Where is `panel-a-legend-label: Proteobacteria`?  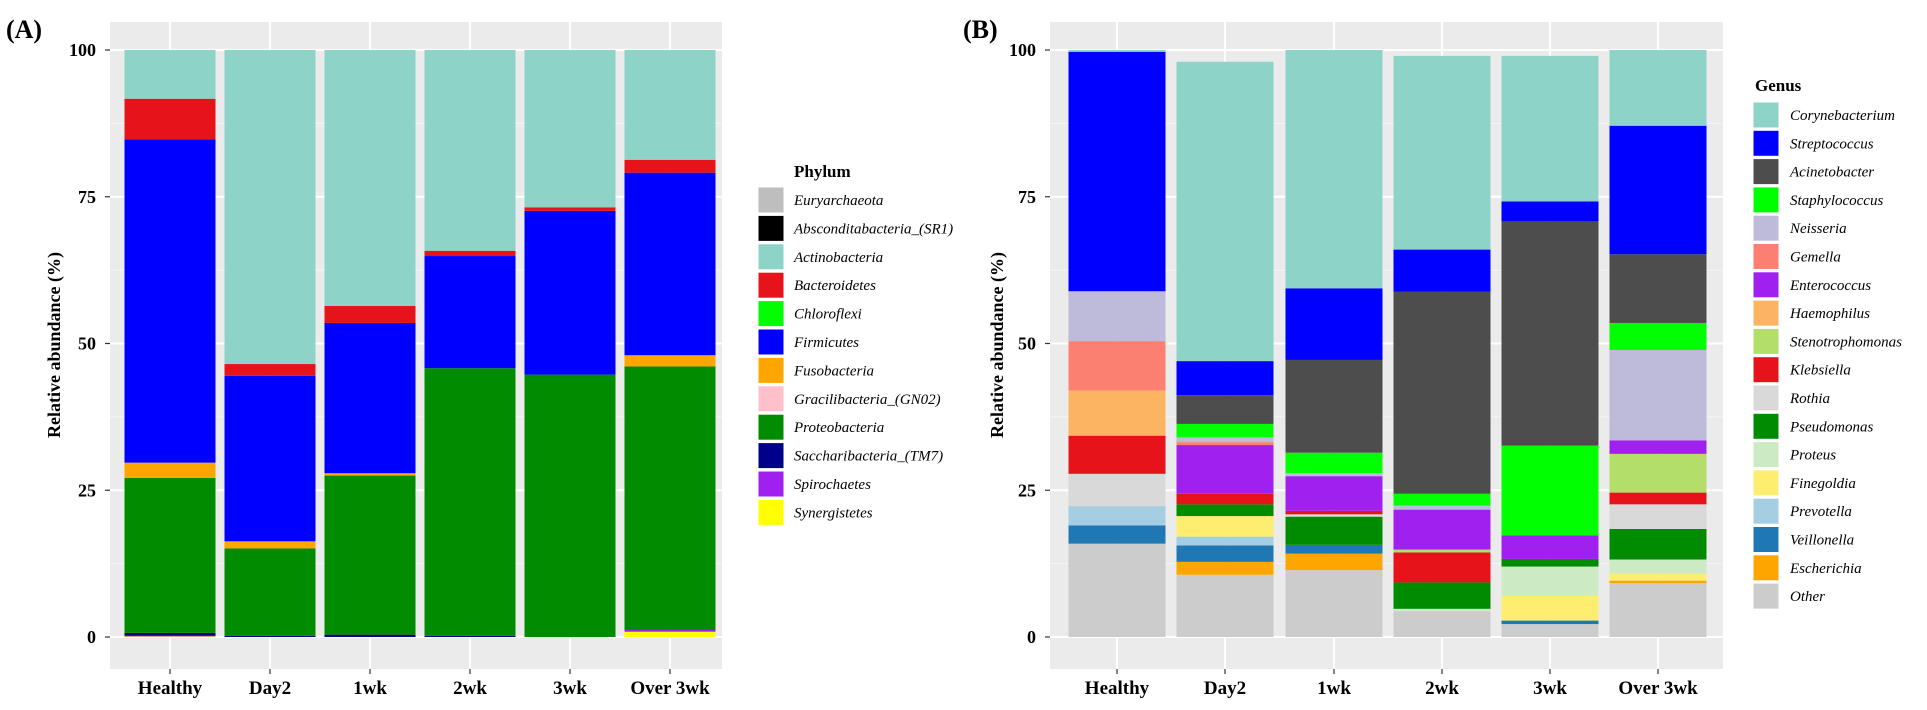
panel-a-legend-label: Proteobacteria is located at coordinates (838, 428).